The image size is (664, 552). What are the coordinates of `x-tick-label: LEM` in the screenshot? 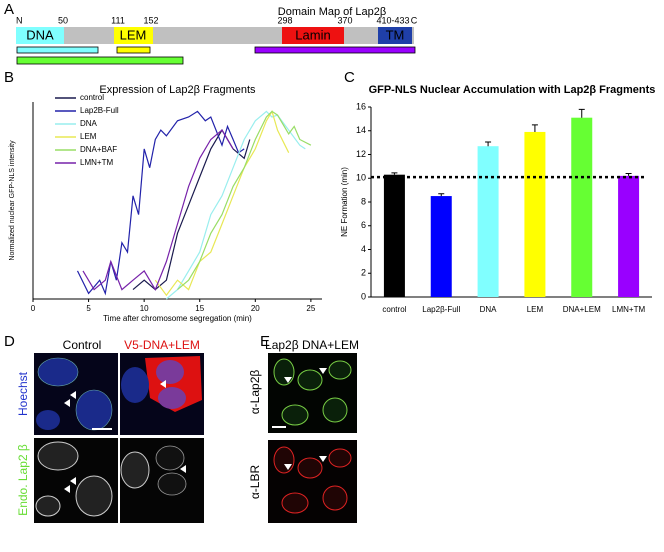 It's located at (535, 309).